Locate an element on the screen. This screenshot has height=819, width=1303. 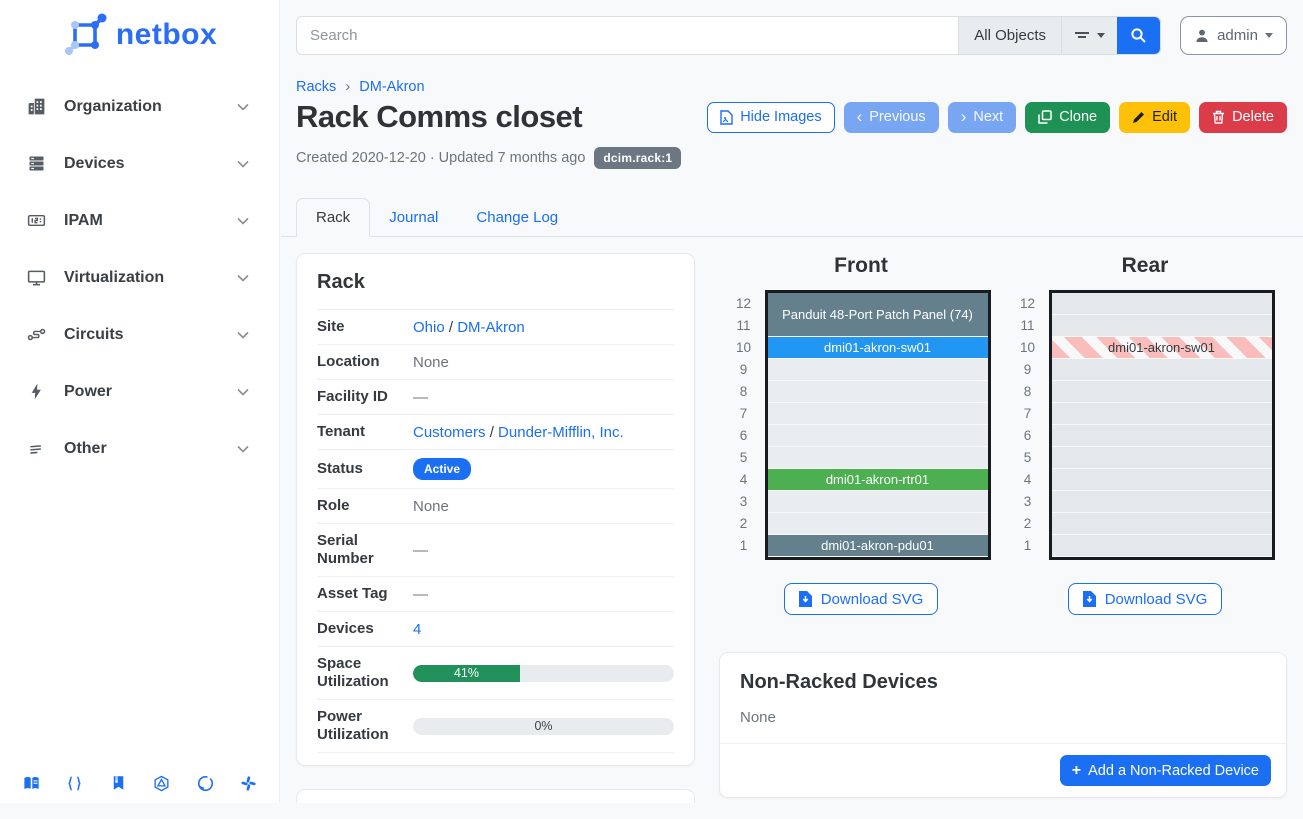
file-download-icon is located at coordinates (1089, 599).